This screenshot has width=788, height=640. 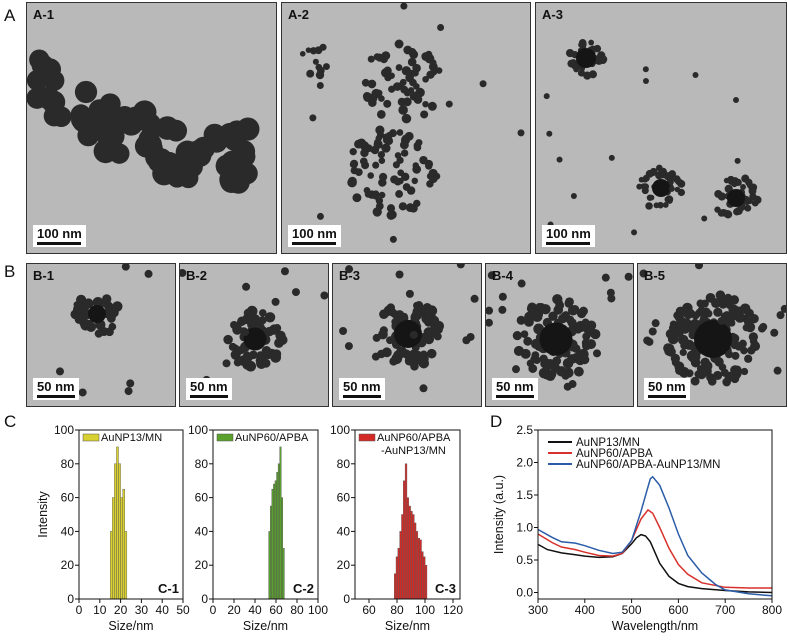 I want to click on x-tick-label: 60, so click(x=276, y=610).